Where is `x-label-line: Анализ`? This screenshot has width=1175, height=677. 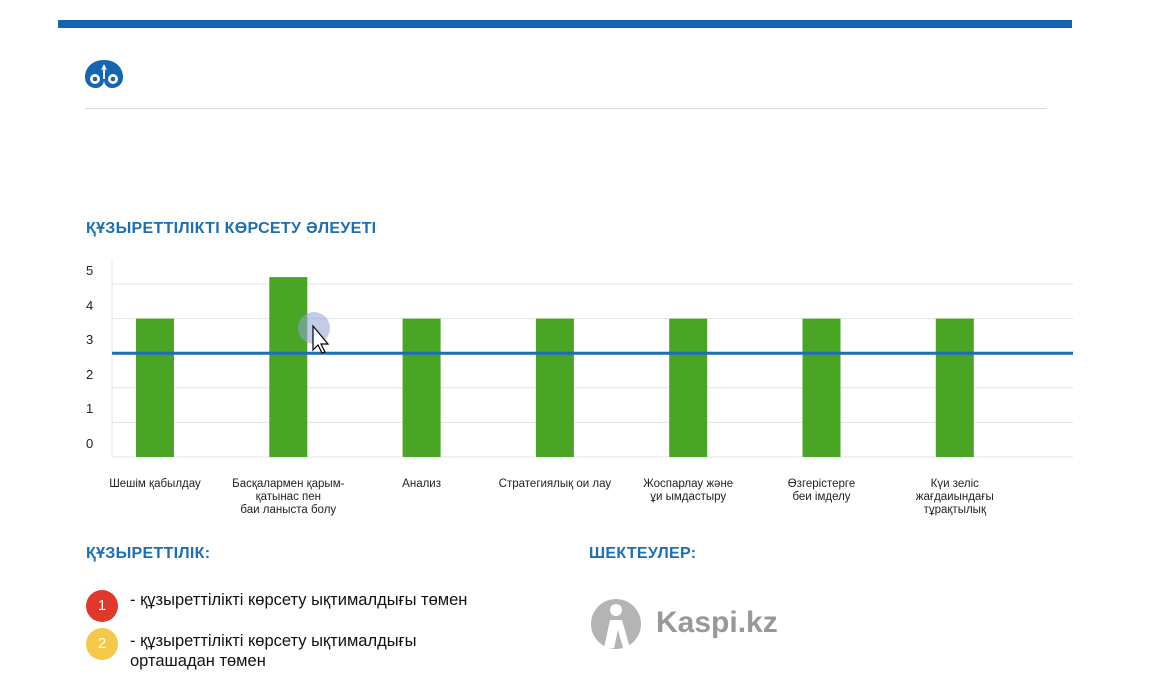
x-label-line: Анализ is located at coordinates (421, 484).